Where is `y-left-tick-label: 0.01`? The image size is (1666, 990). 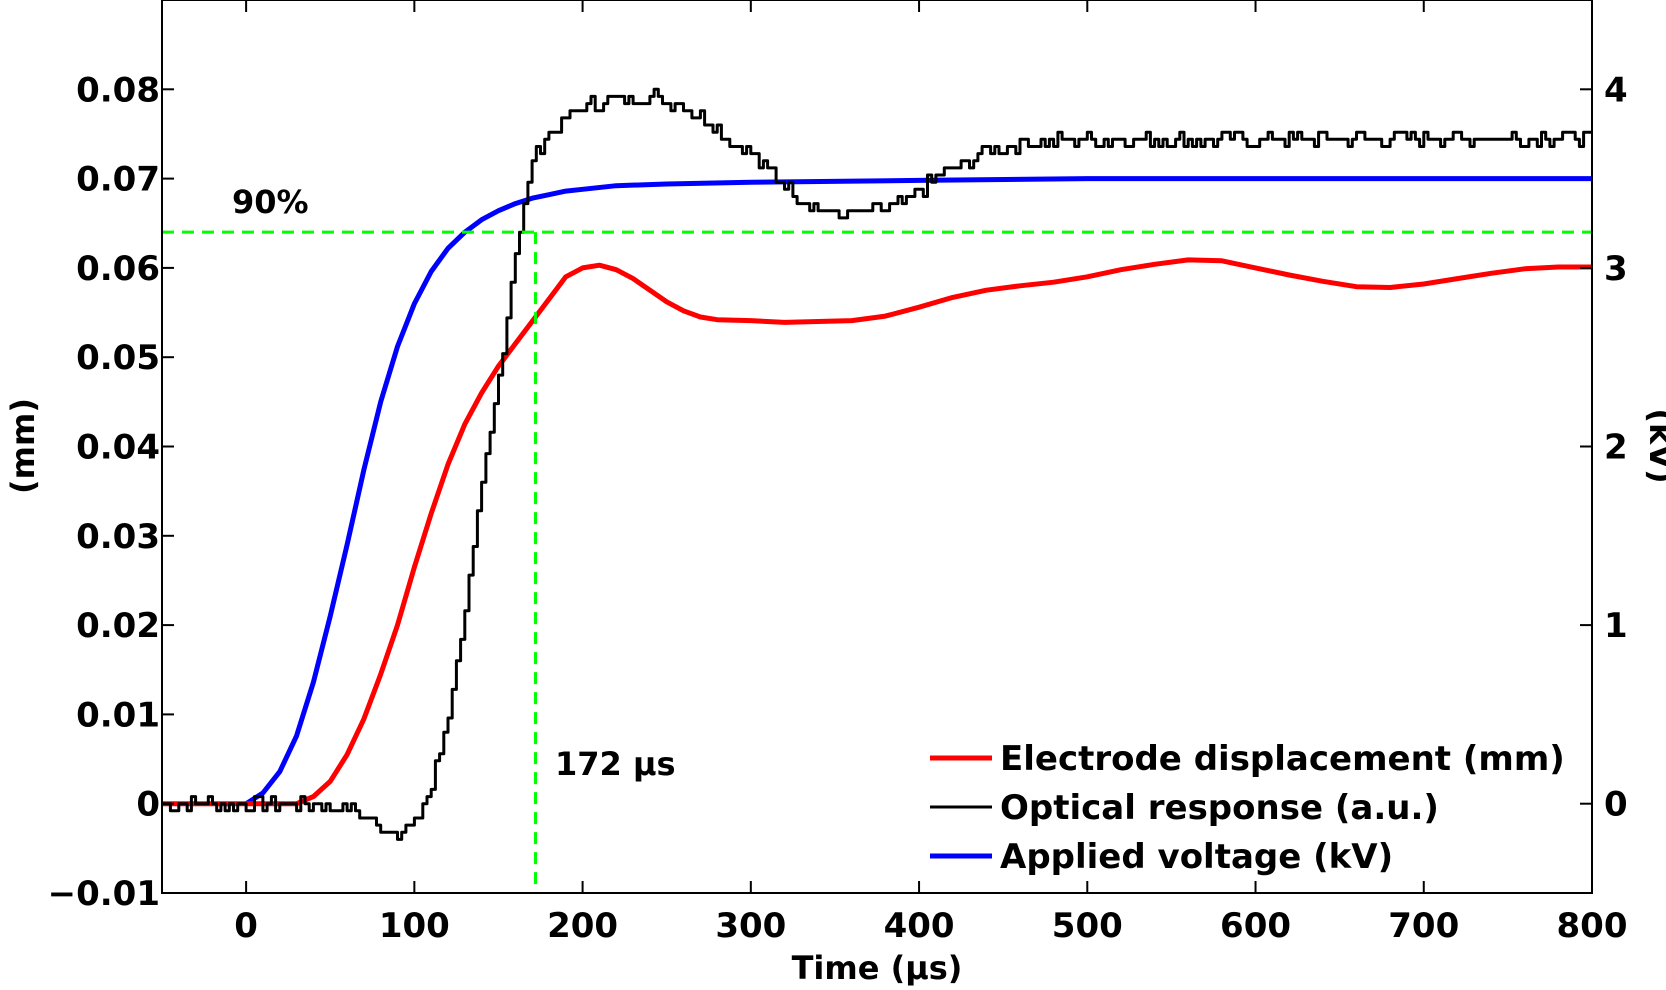
y-left-tick-label: 0.01 is located at coordinates (118, 715).